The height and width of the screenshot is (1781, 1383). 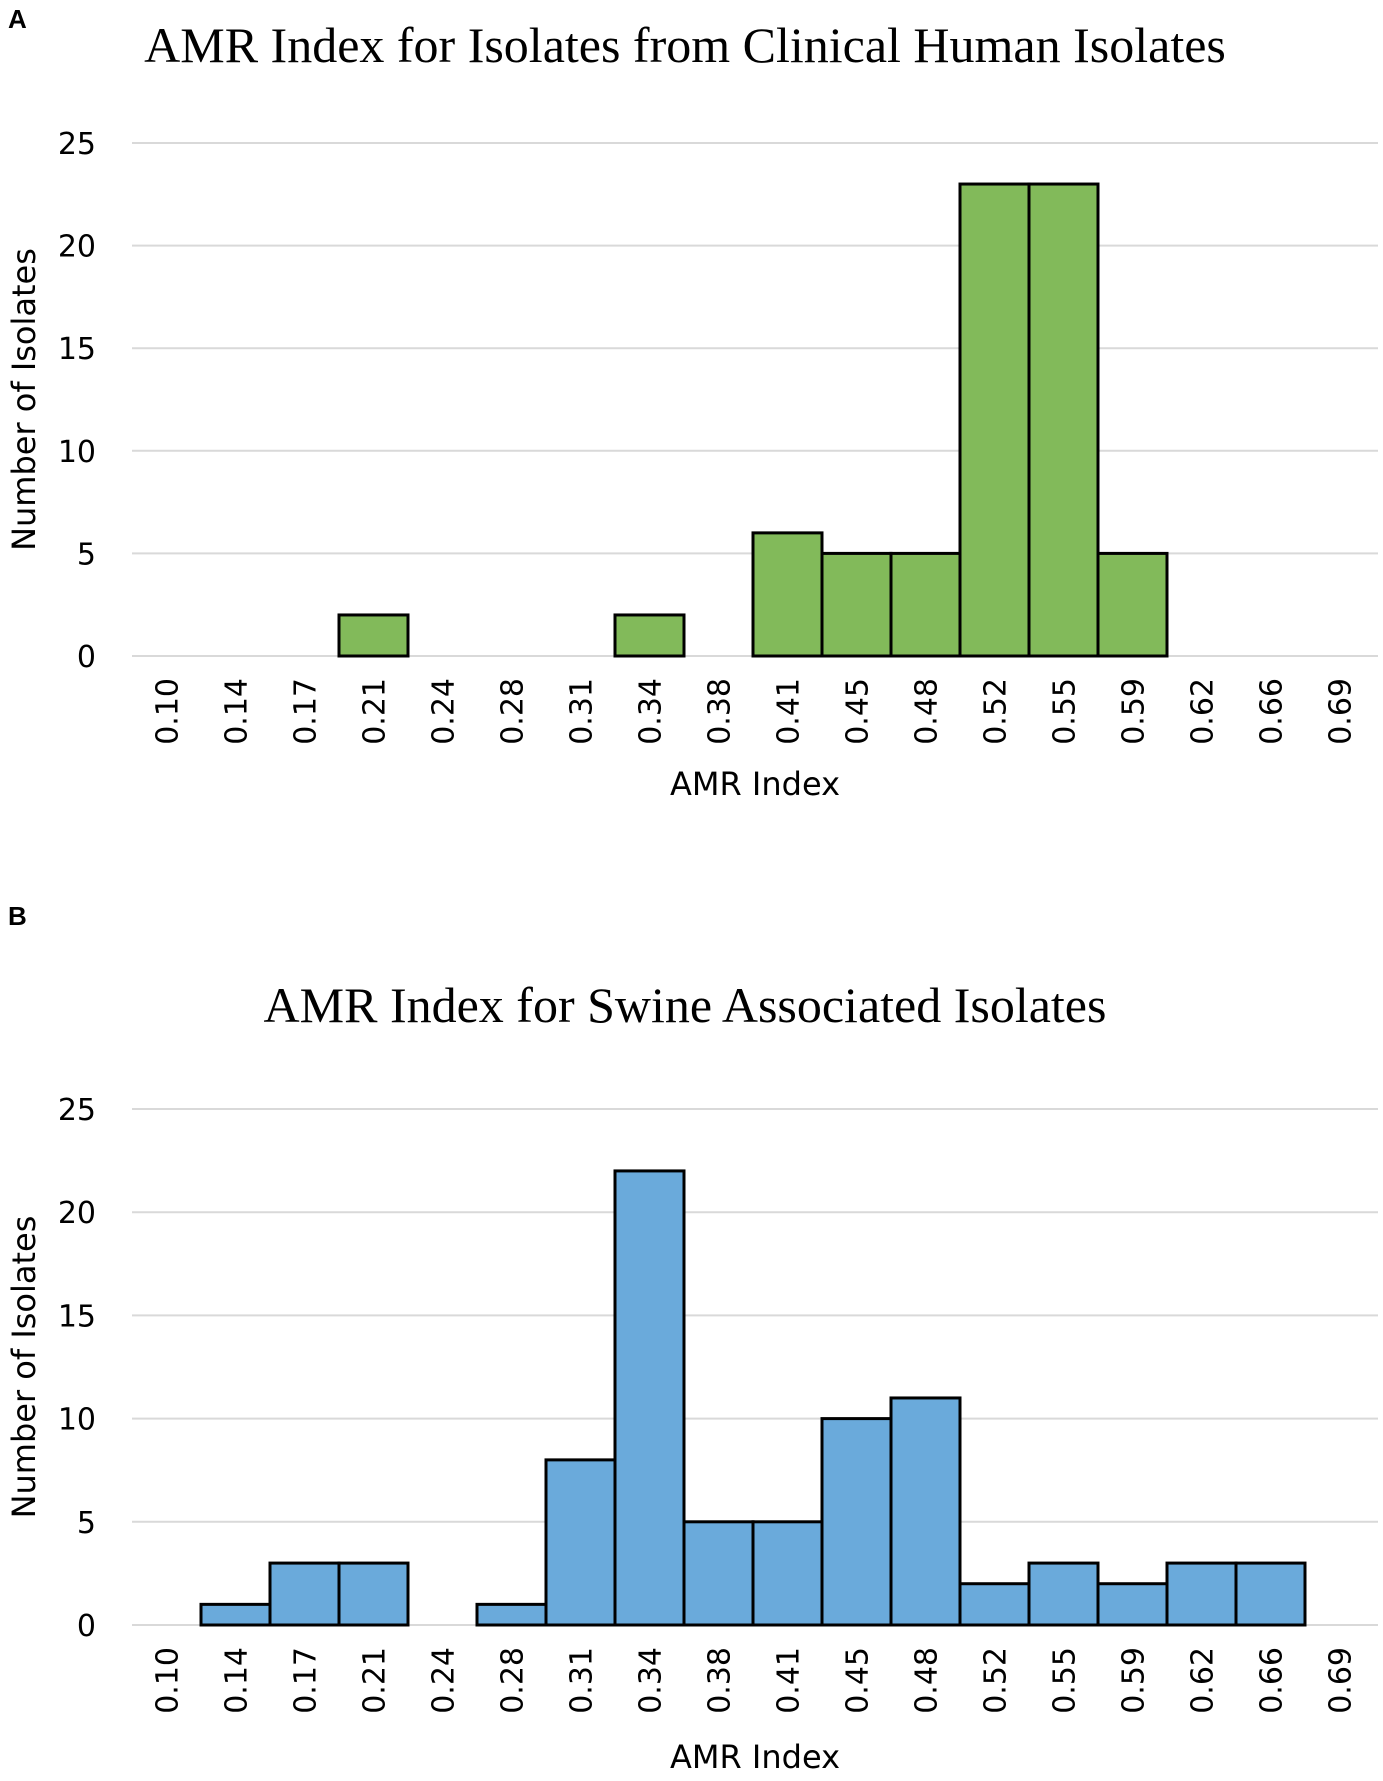 I want to click on bar-0.62, so click(x=1201, y=1594).